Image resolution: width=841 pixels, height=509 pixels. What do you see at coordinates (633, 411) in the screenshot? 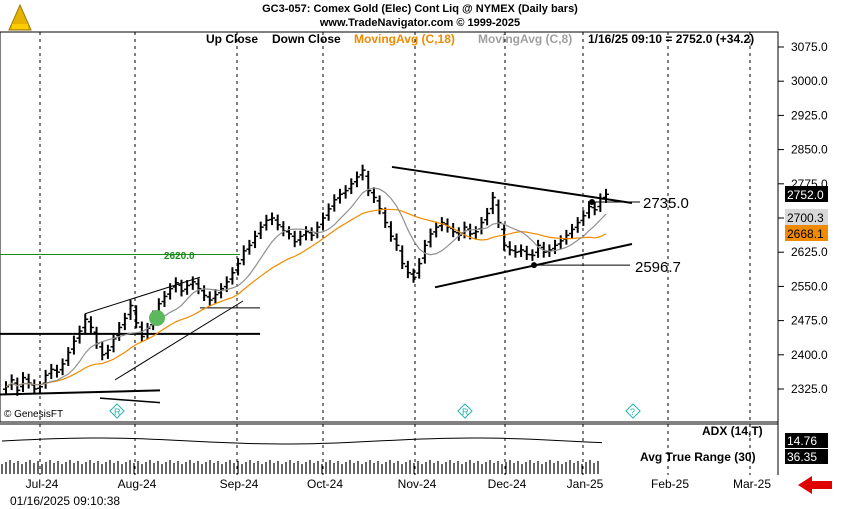
I see `question-marker: ?` at bounding box center [633, 411].